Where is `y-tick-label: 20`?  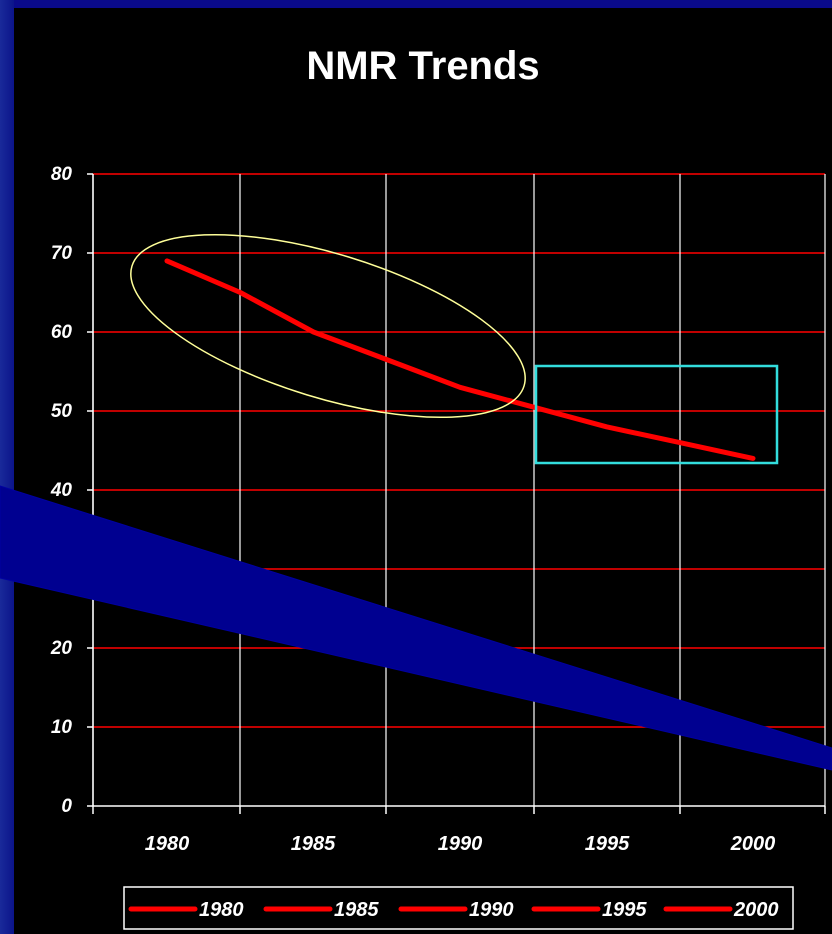 y-tick-label: 20 is located at coordinates (61, 648).